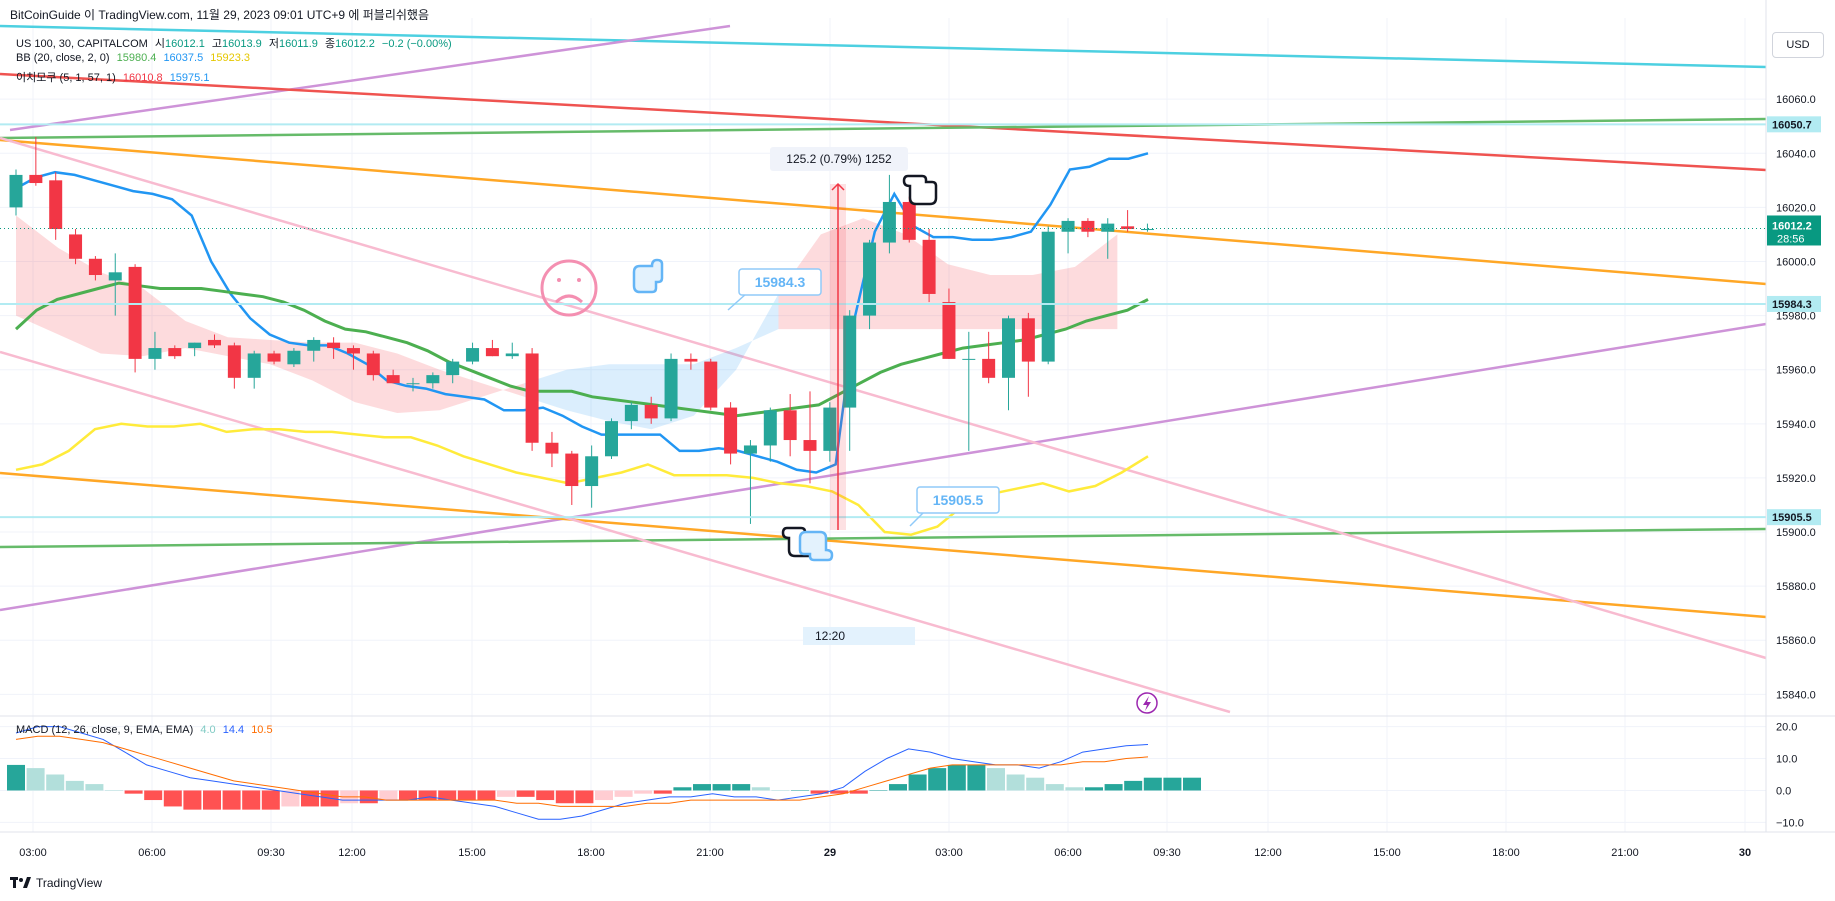  I want to click on price-badges: 16050.7 15984.3 15905.5 16012.228:56, so click(1794, 321).